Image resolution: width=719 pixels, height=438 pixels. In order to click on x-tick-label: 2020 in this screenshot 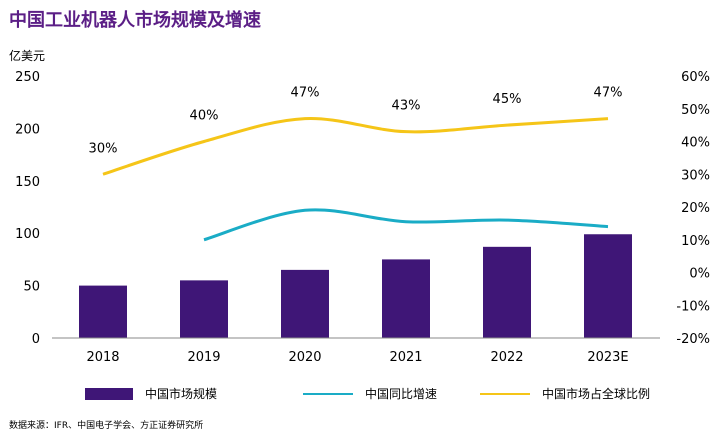, I will do `click(304, 357)`.